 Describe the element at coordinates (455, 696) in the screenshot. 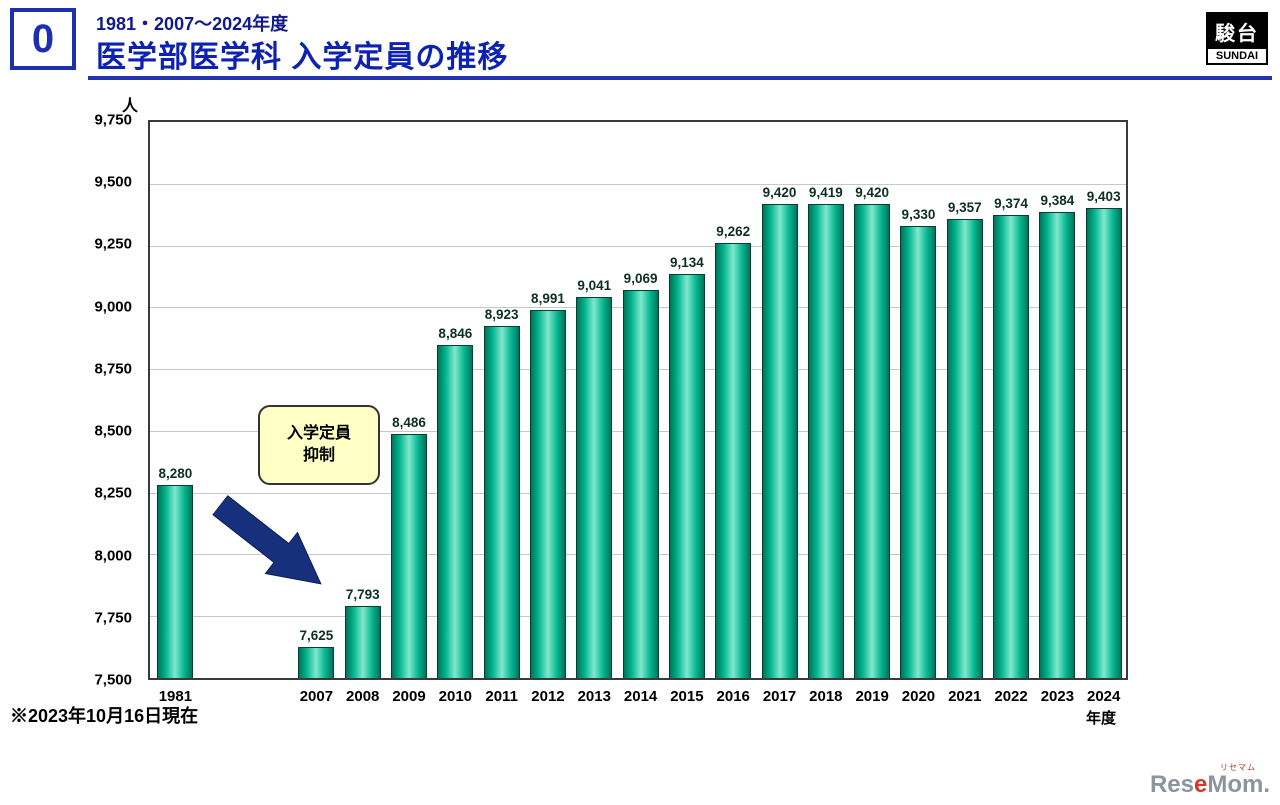

I see `x-axis-tick-label: 2010` at that location.